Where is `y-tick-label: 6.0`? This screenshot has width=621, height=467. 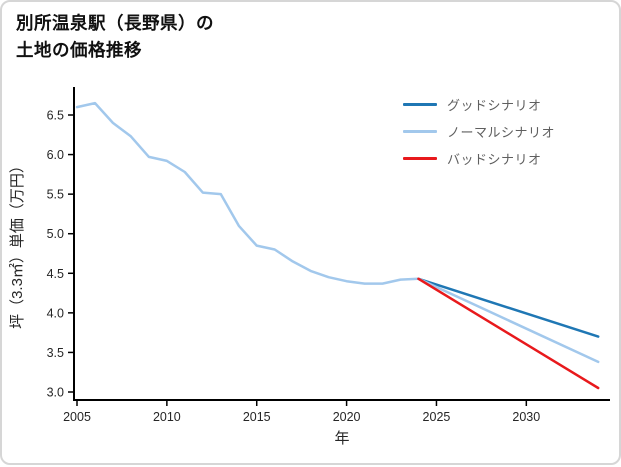 y-tick-label: 6.0 is located at coordinates (55, 155).